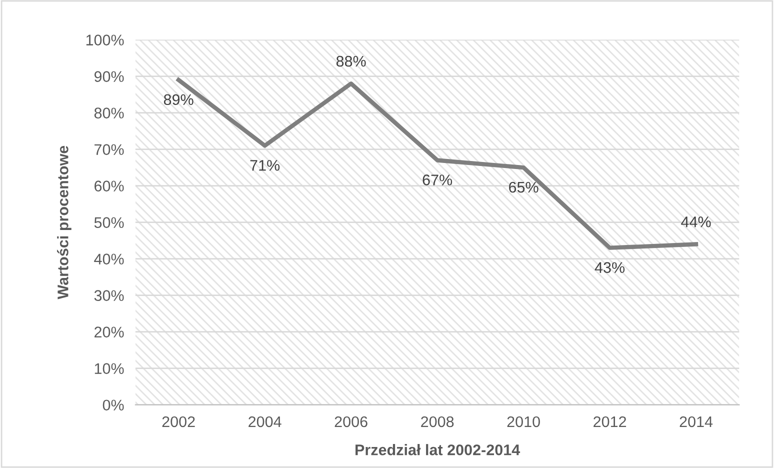 The height and width of the screenshot is (468, 774). I want to click on y-tick-label: 90%, so click(109, 76).